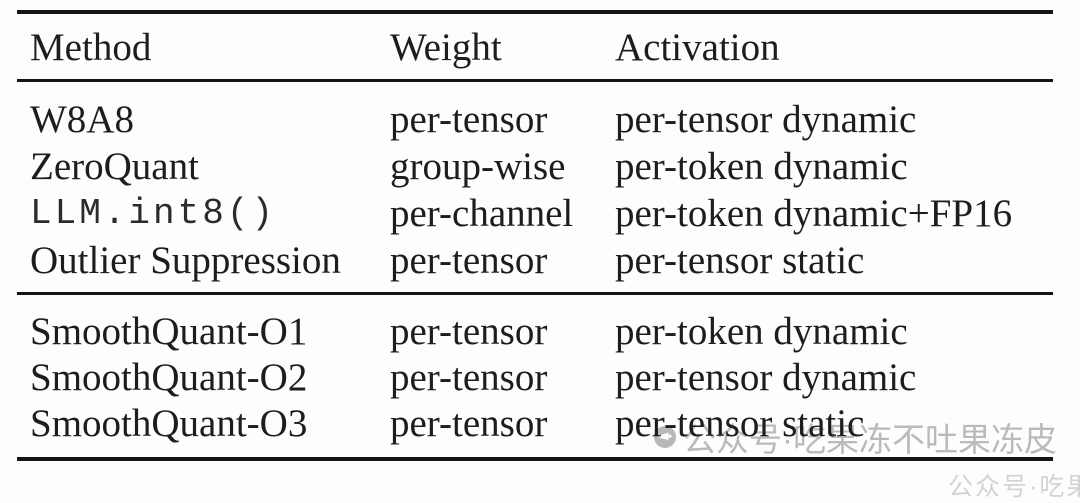 The image size is (1080, 503). I want to click on column-header-method: Method, so click(91, 47).